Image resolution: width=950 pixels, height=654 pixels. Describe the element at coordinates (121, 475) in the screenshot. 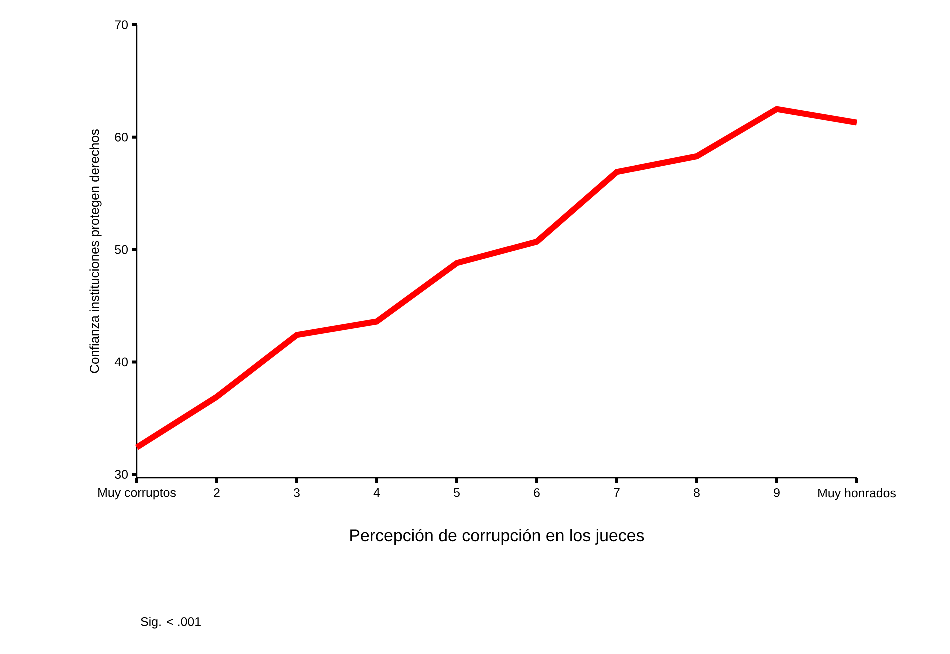

I see `y-tick-label: 30` at that location.